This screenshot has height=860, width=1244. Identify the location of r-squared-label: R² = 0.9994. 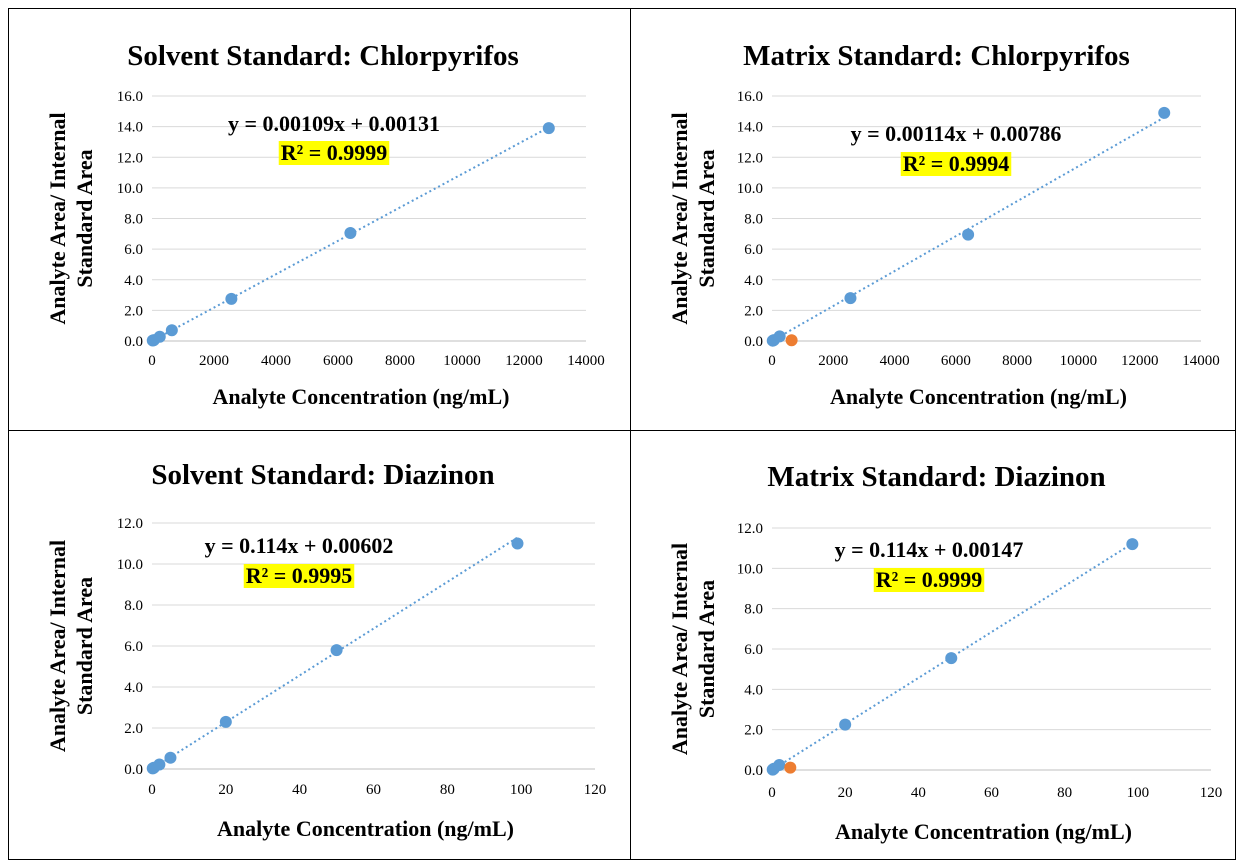
(956, 163).